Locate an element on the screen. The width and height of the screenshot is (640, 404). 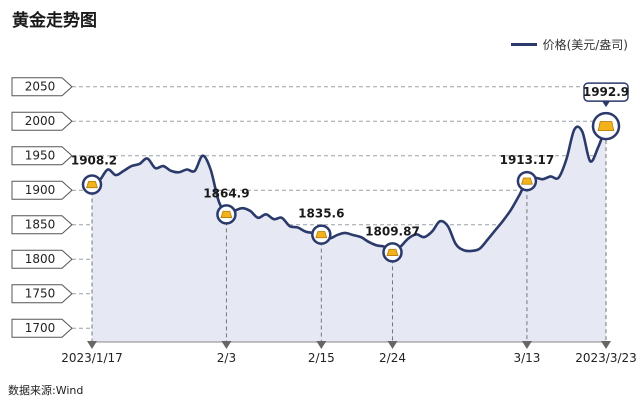
legend: 价格(美元/盎司) is located at coordinates (569, 44).